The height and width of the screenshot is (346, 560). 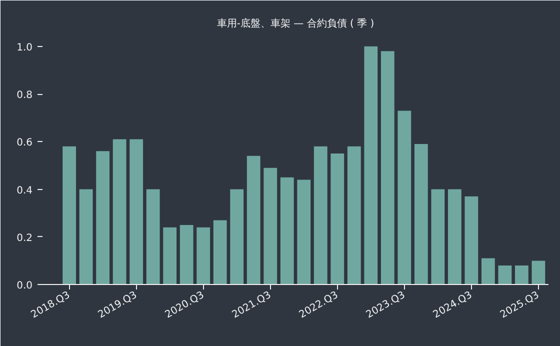 What do you see at coordinates (24, 143) in the screenshot?
I see `y-tick-label: 0.6` at bounding box center [24, 143].